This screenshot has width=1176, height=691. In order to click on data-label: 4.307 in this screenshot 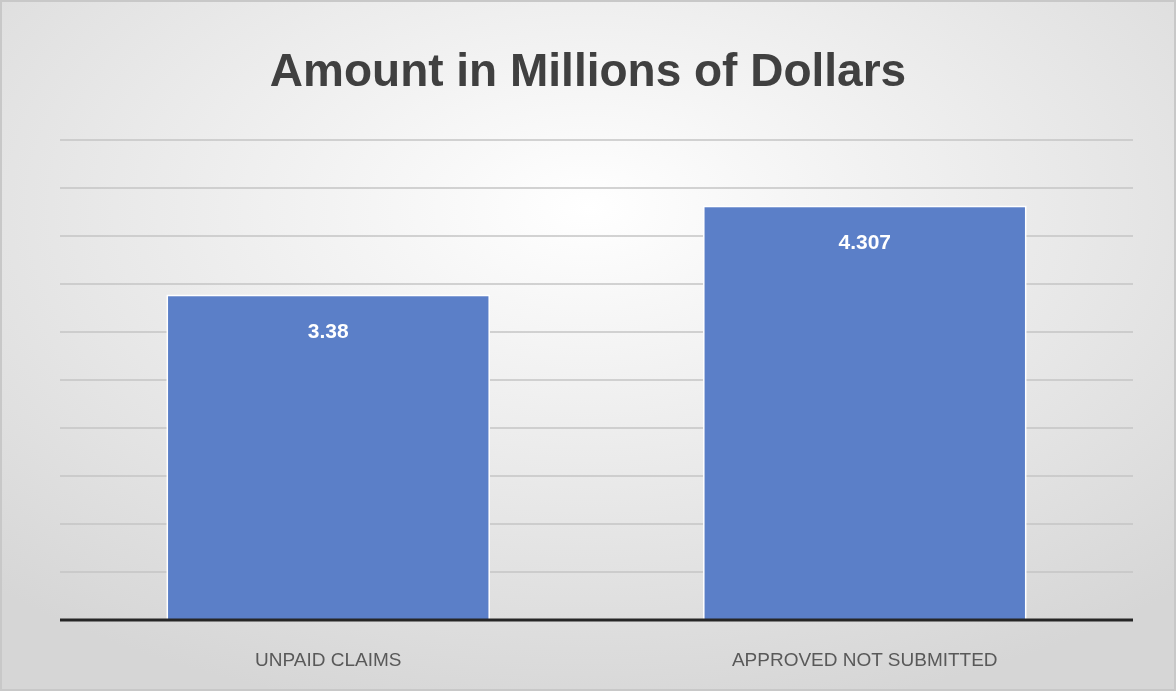, I will do `click(865, 241)`.